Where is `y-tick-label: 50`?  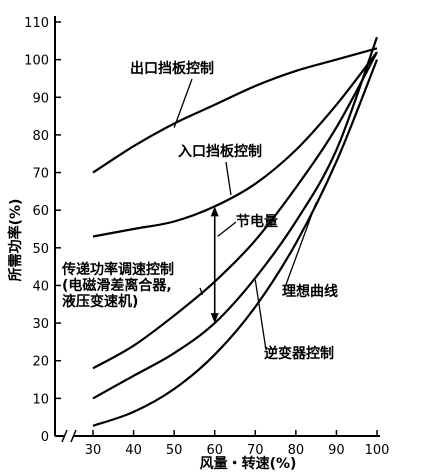 y-tick-label: 50 is located at coordinates (40, 249).